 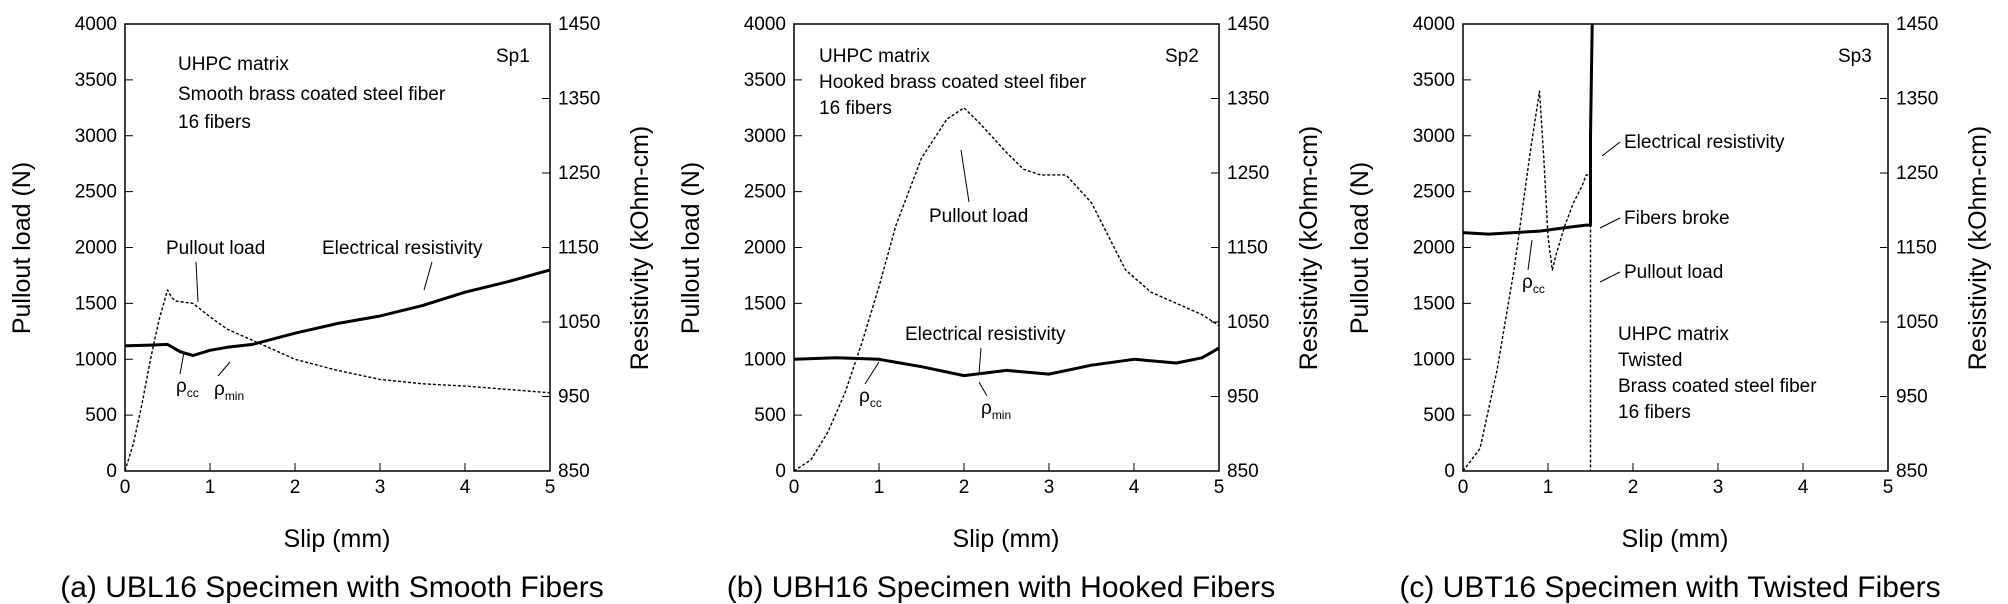 I want to click on specimen-label: Sp1, so click(x=513, y=56).